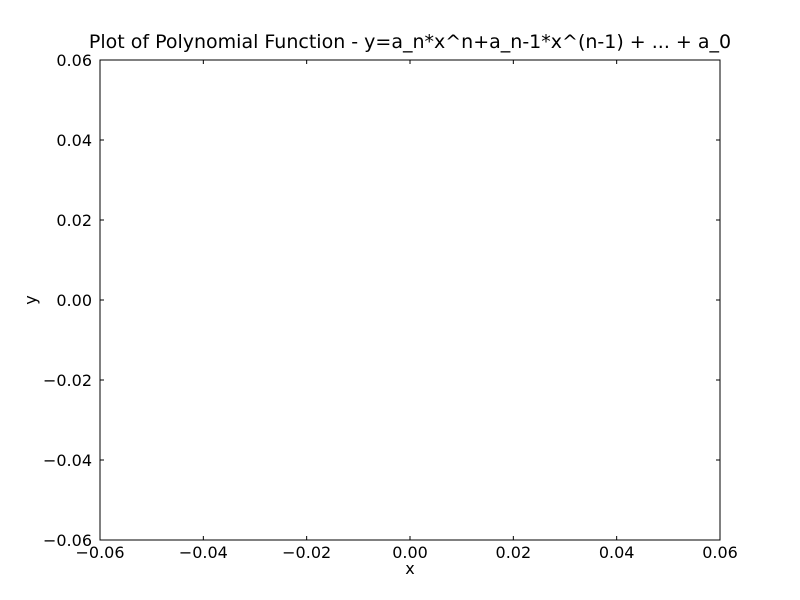 The height and width of the screenshot is (600, 800). What do you see at coordinates (99, 552) in the screenshot?
I see `x-tick-label: −0.06` at bounding box center [99, 552].